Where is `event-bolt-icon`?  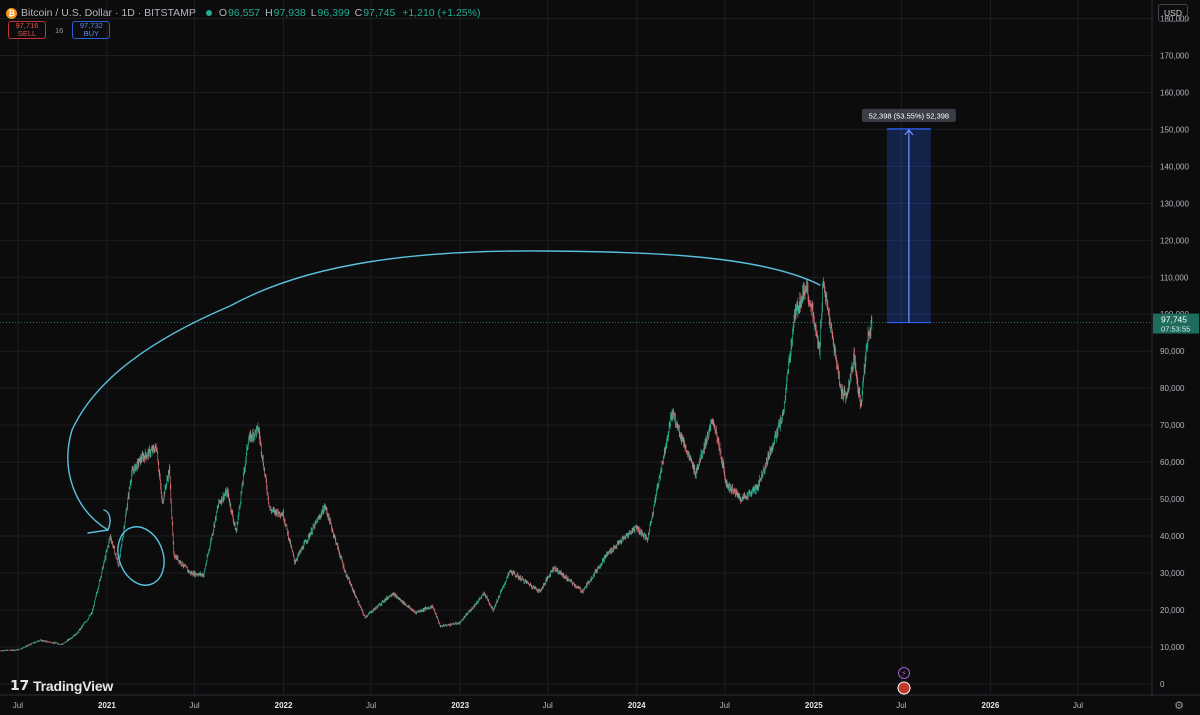
event-bolt-icon is located at coordinates (904, 673).